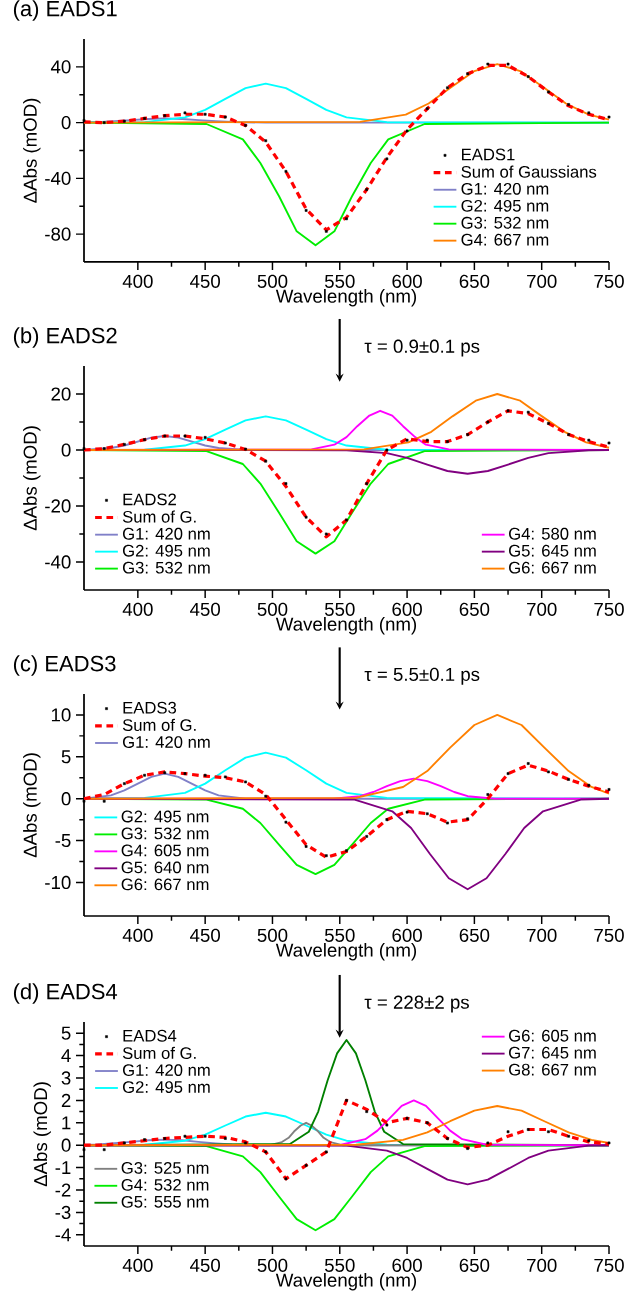 This screenshot has width=629, height=1296. What do you see at coordinates (63, 1168) in the screenshot?
I see `y-tick-label: -1` at bounding box center [63, 1168].